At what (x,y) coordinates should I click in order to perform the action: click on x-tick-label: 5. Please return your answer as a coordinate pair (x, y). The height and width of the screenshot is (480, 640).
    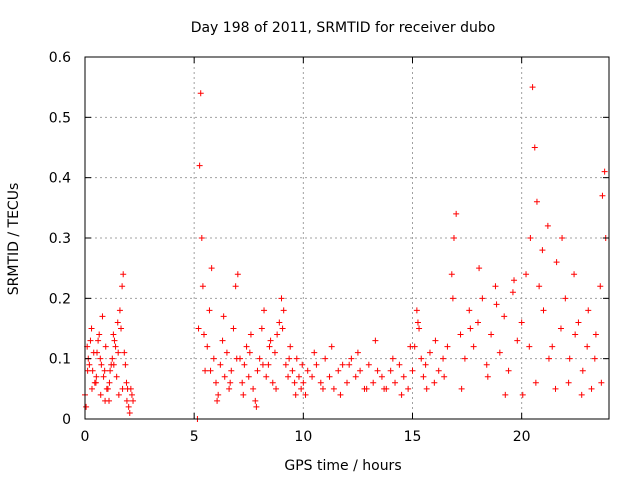
    Looking at the image, I should click on (194, 437).